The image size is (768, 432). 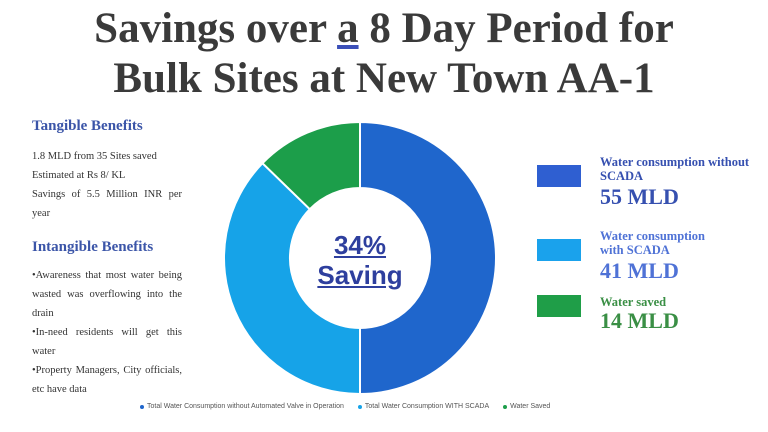 What do you see at coordinates (107, 204) in the screenshot?
I see `tangible-line: Savings of 5.5 Million INR per year` at bounding box center [107, 204].